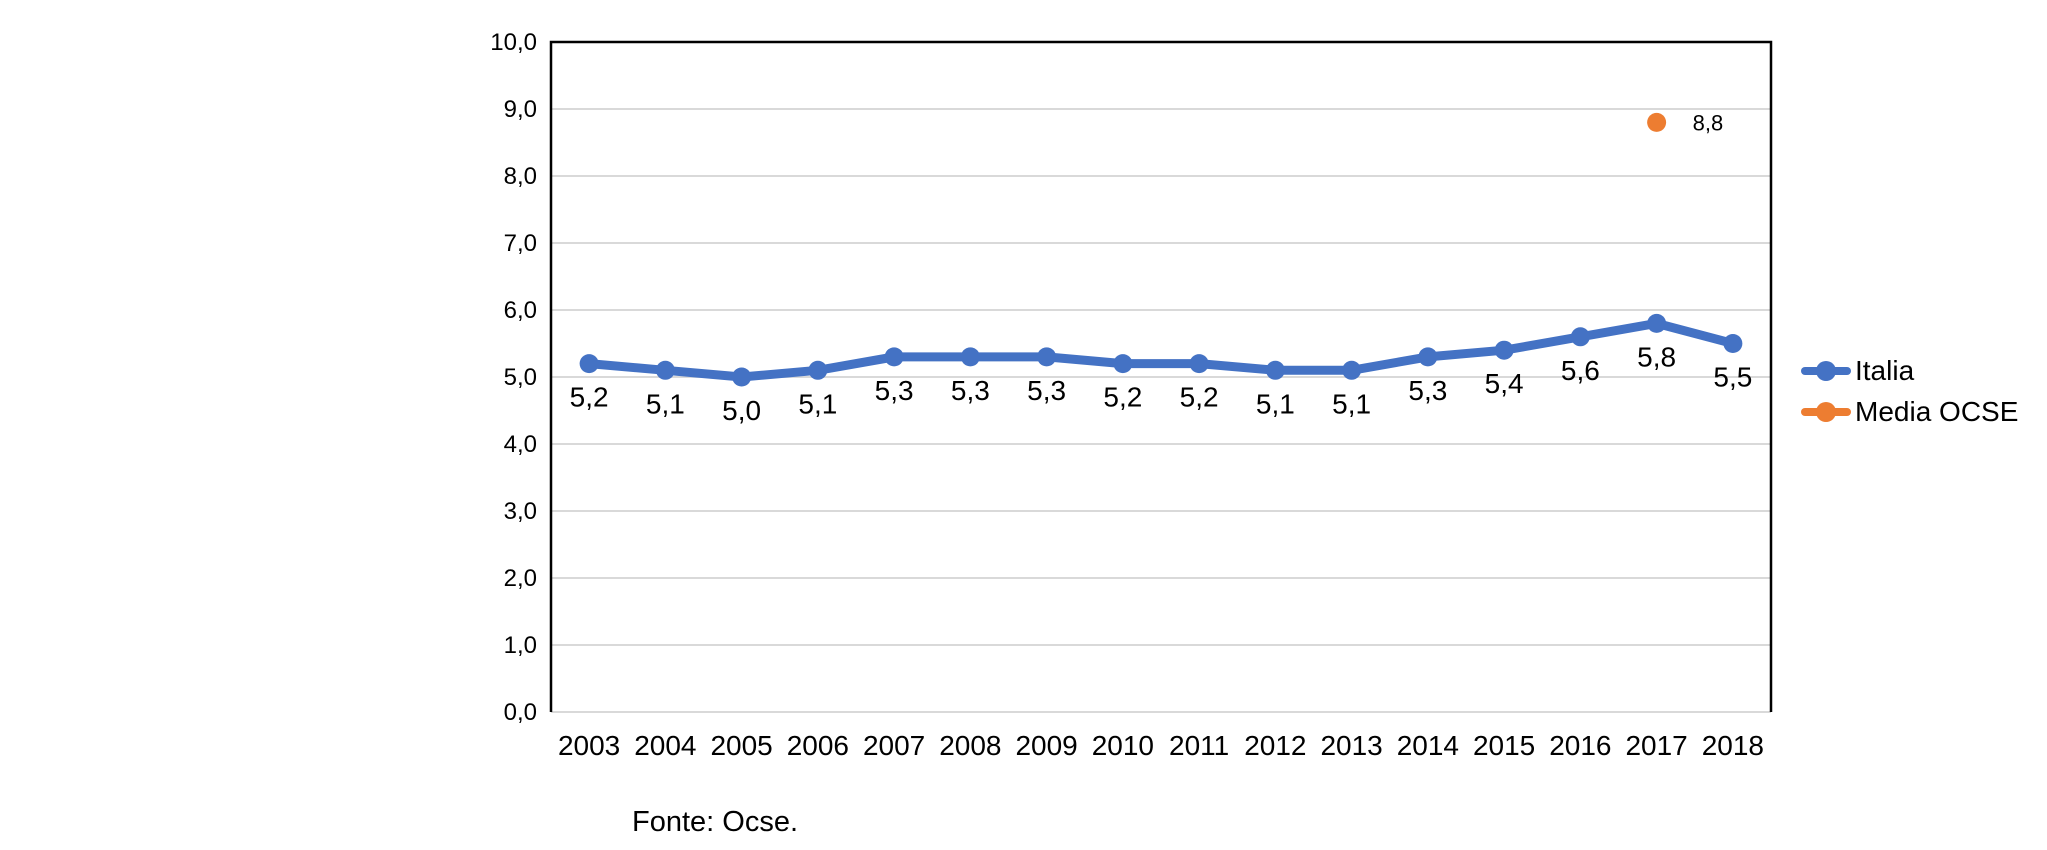  I want to click on svg-text: 2010, so click(1123, 745).